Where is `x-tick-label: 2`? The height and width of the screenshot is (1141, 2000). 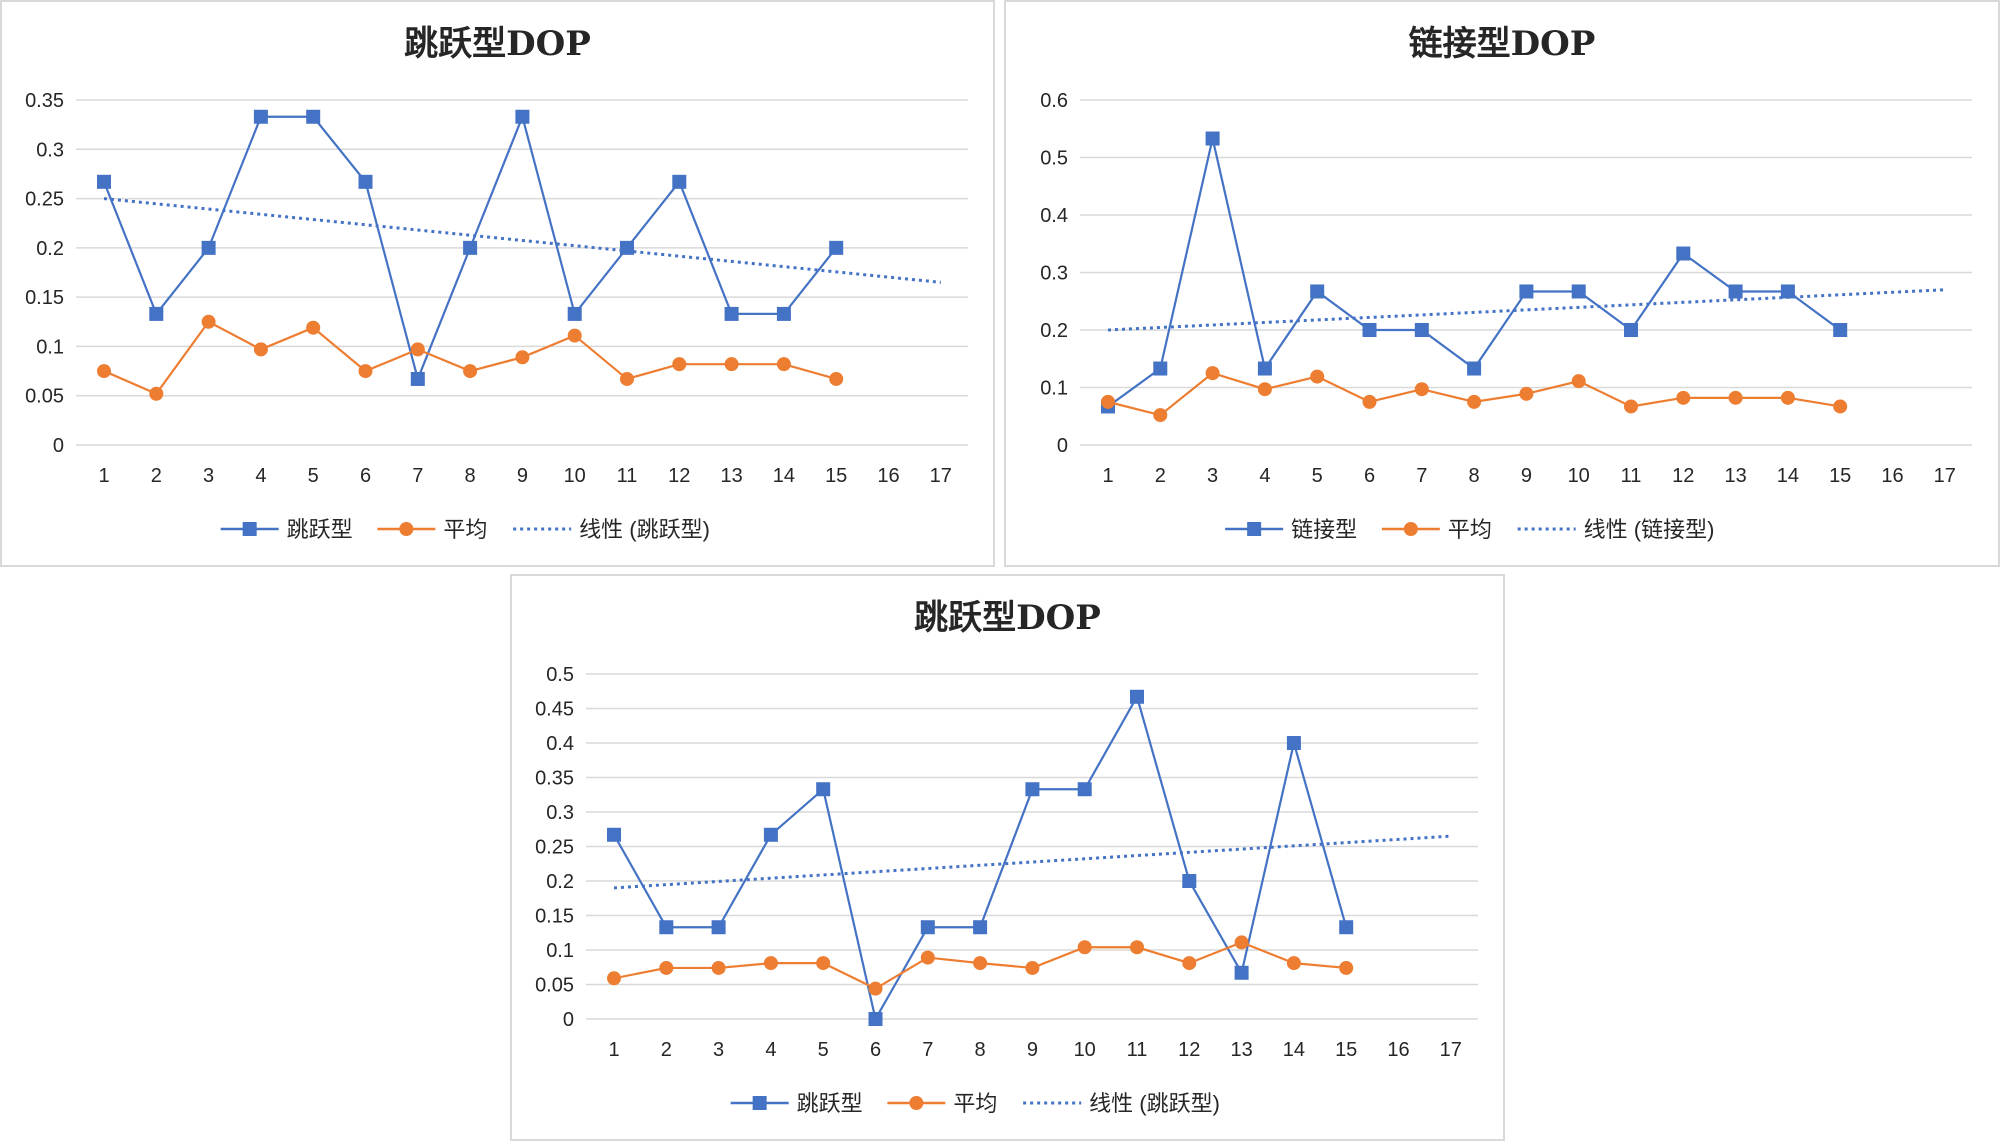
x-tick-label: 2 is located at coordinates (1160, 476).